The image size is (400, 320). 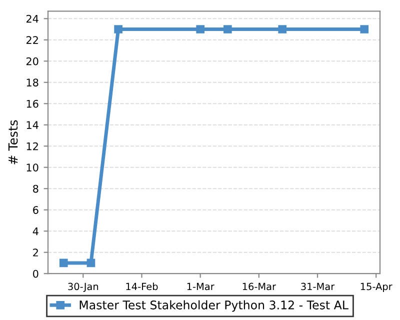 What do you see at coordinates (32, 104) in the screenshot?
I see `y-tick-label: 16` at bounding box center [32, 104].